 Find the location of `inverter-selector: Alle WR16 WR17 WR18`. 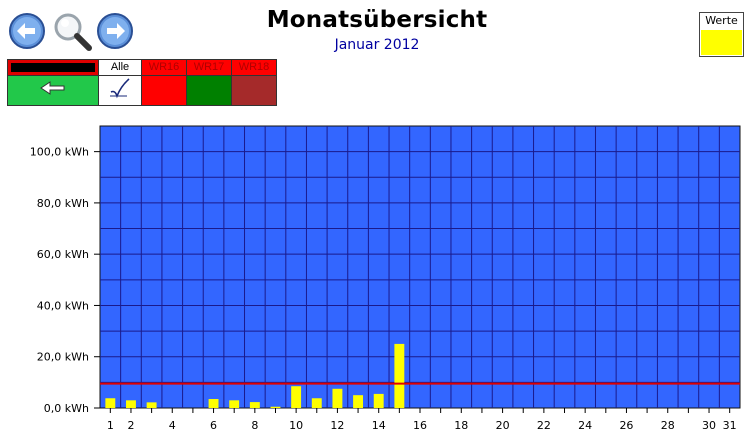

inverter-selector: Alle WR16 WR17 WR18 is located at coordinates (142, 82).